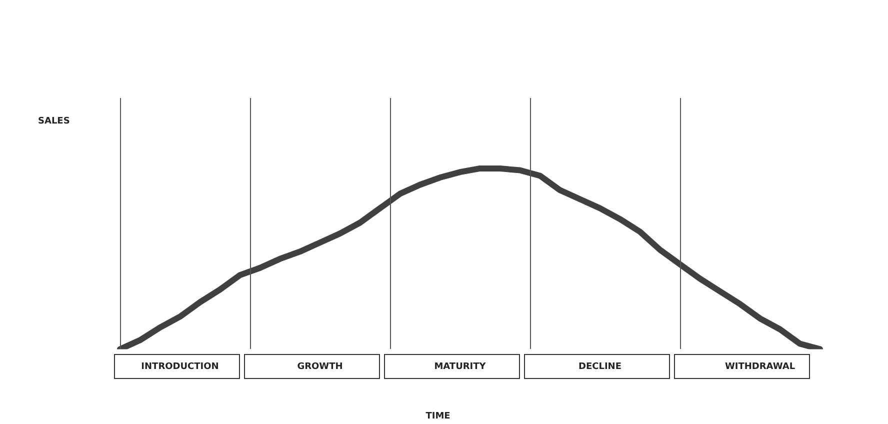  Describe the element at coordinates (438, 416) in the screenshot. I see `x-axis-title: TIME` at that location.